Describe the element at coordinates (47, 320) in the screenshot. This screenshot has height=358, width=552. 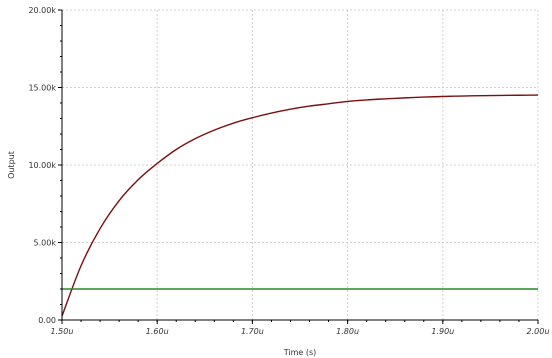
I see `y-tick-label: 0.00` at that location.